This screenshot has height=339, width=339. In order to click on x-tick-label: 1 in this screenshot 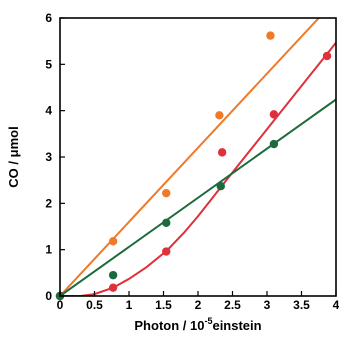, I will do `click(129, 305)`.